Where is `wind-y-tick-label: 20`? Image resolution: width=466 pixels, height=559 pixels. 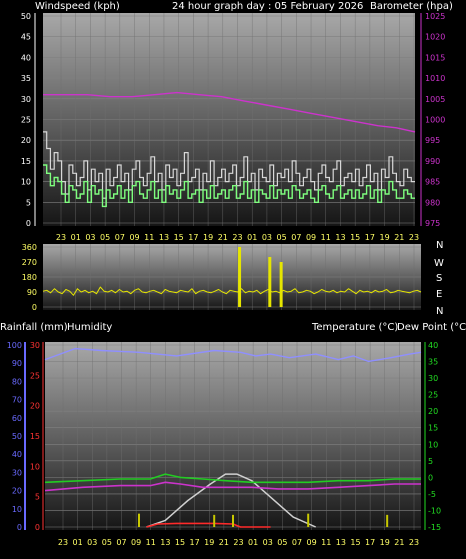 wind-y-tick-label: 20 is located at coordinates (26, 140).